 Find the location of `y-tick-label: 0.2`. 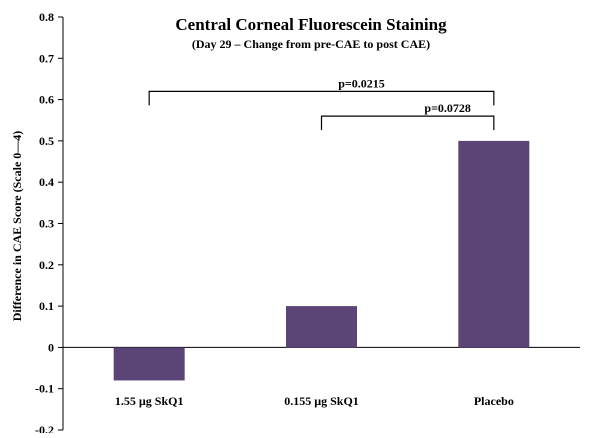

y-tick-label: 0.2 is located at coordinates (46, 265).